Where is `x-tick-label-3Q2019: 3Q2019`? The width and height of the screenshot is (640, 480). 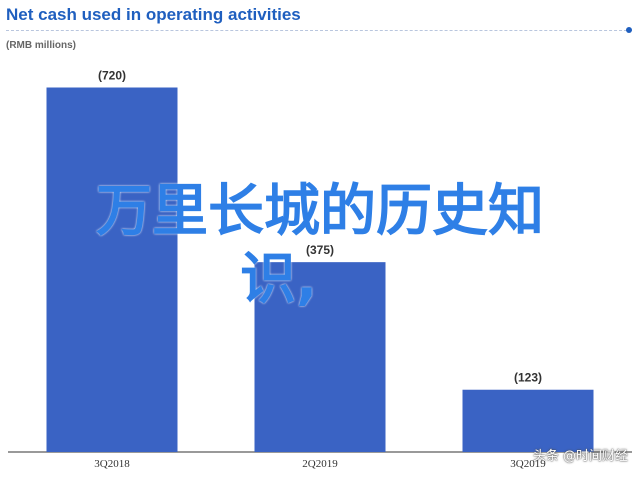 x-tick-label-3Q2019: 3Q2019 is located at coordinates (528, 464).